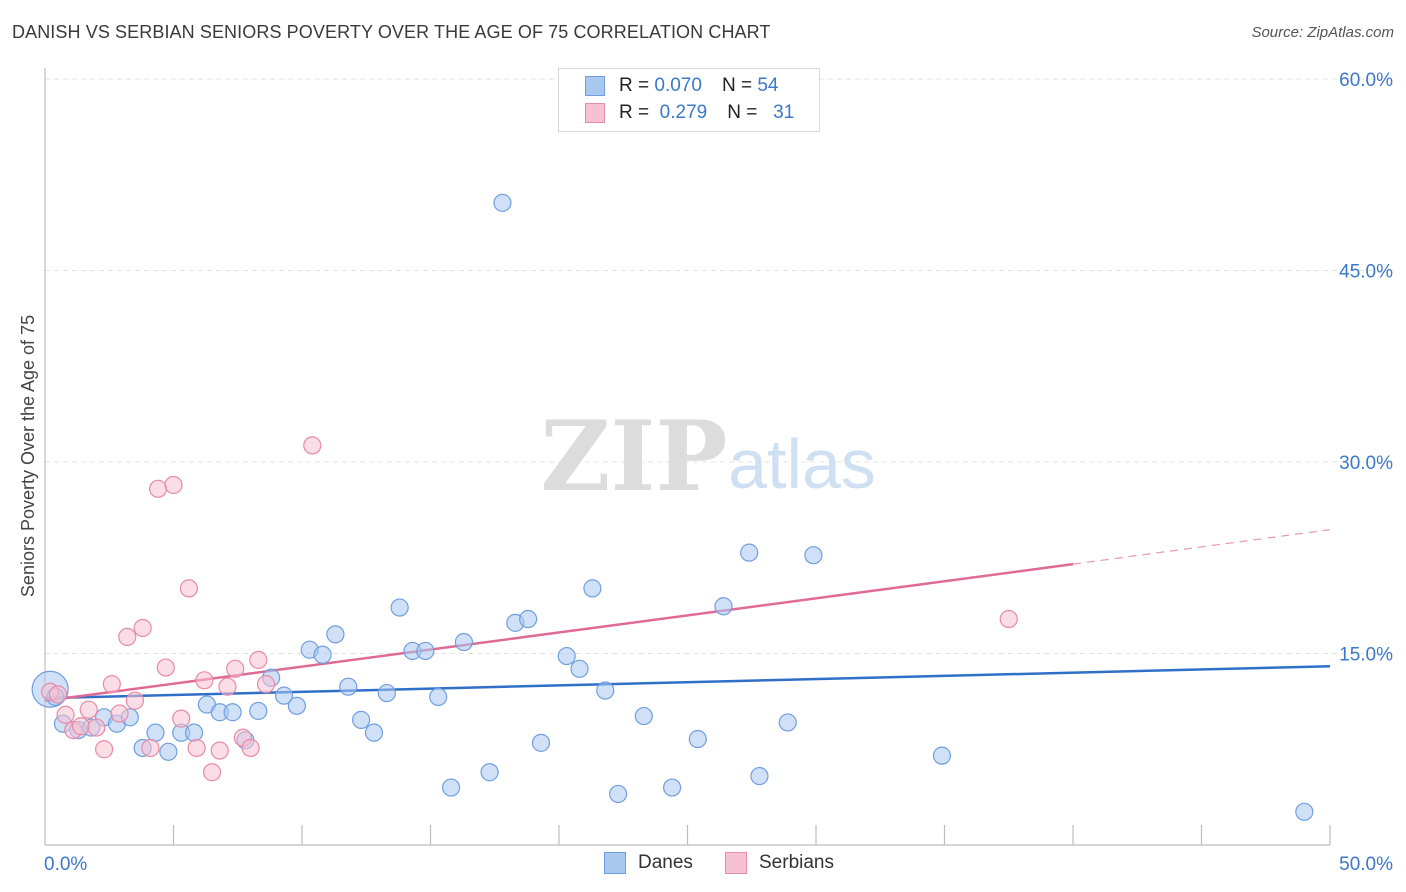 This screenshot has width=1406, height=892. Describe the element at coordinates (665, 862) in the screenshot. I see `legend-label-danes: Danes` at that location.